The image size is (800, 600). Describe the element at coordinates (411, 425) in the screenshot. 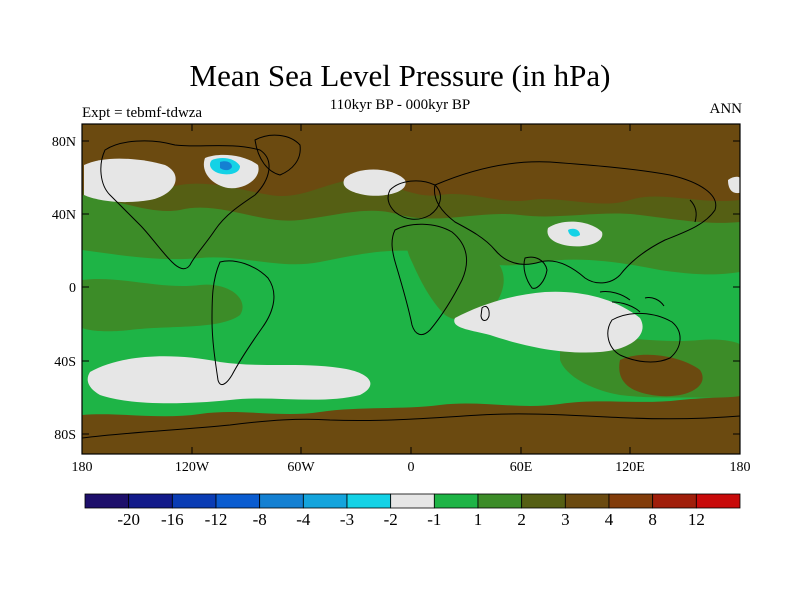

I see `field-brown-south` at that location.